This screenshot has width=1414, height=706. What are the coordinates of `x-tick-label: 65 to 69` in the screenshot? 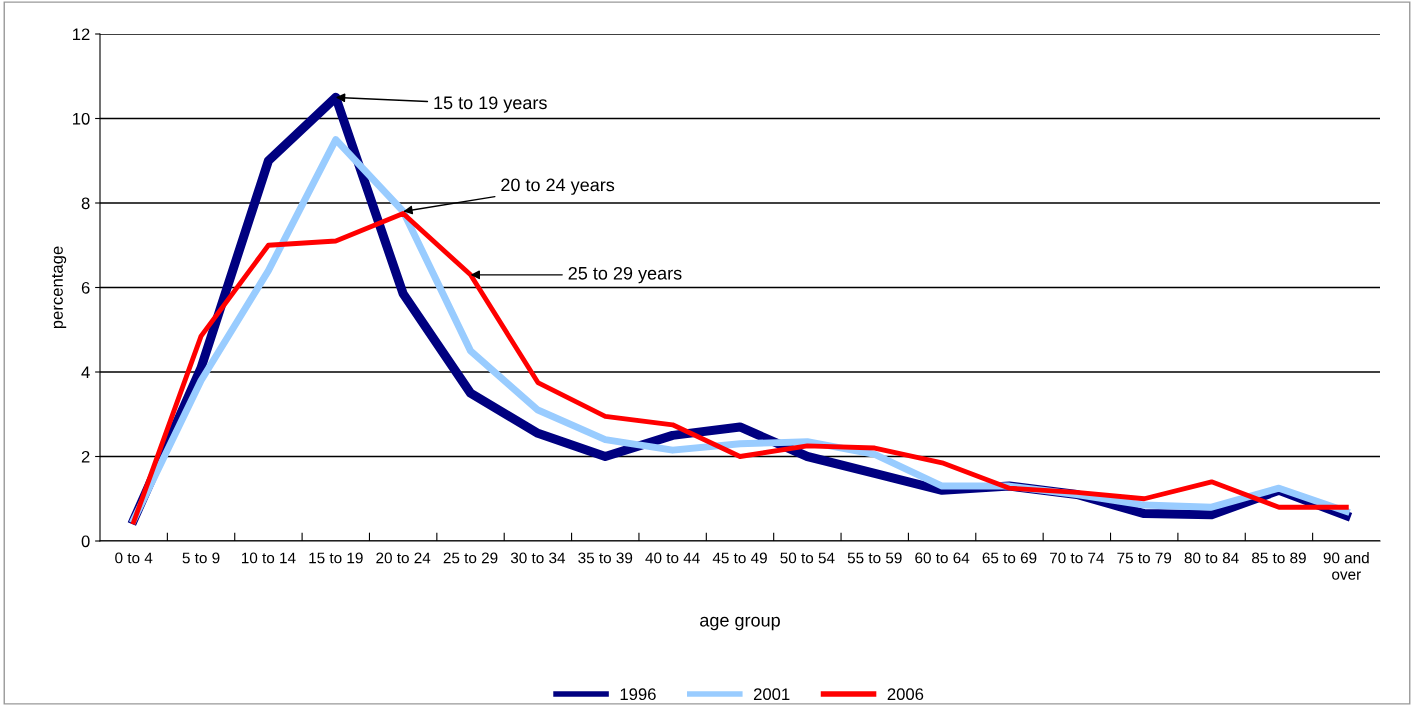 It's located at (1009, 558).